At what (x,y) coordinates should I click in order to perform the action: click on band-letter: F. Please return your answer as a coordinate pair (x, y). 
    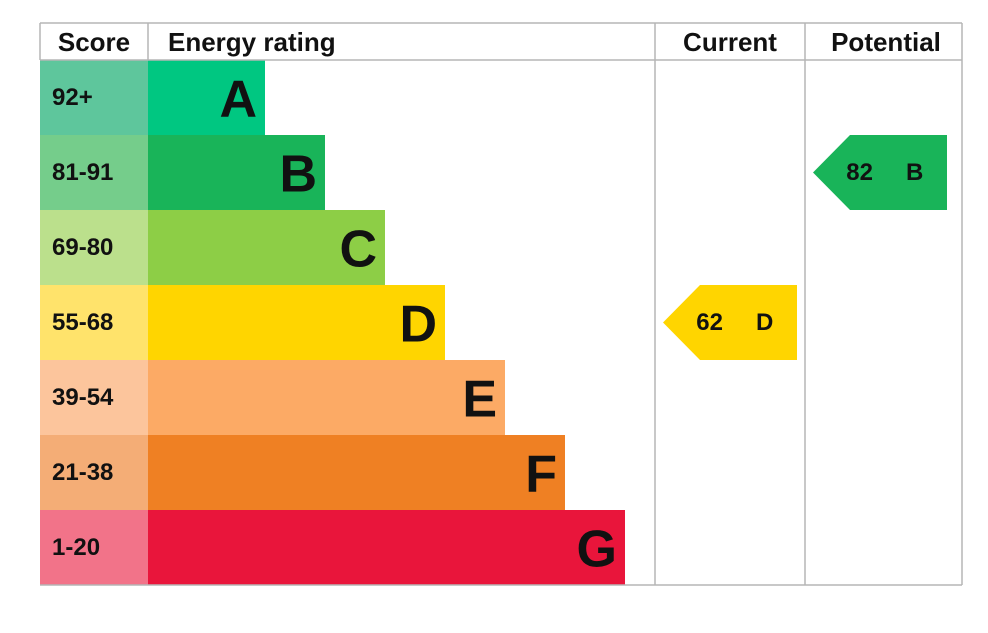
    Looking at the image, I should click on (541, 475).